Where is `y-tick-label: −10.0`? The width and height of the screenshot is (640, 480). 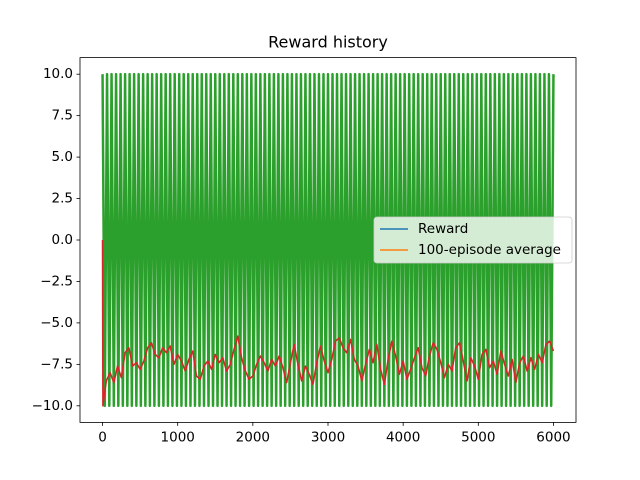 y-tick-label: −10.0 is located at coordinates (52, 406).